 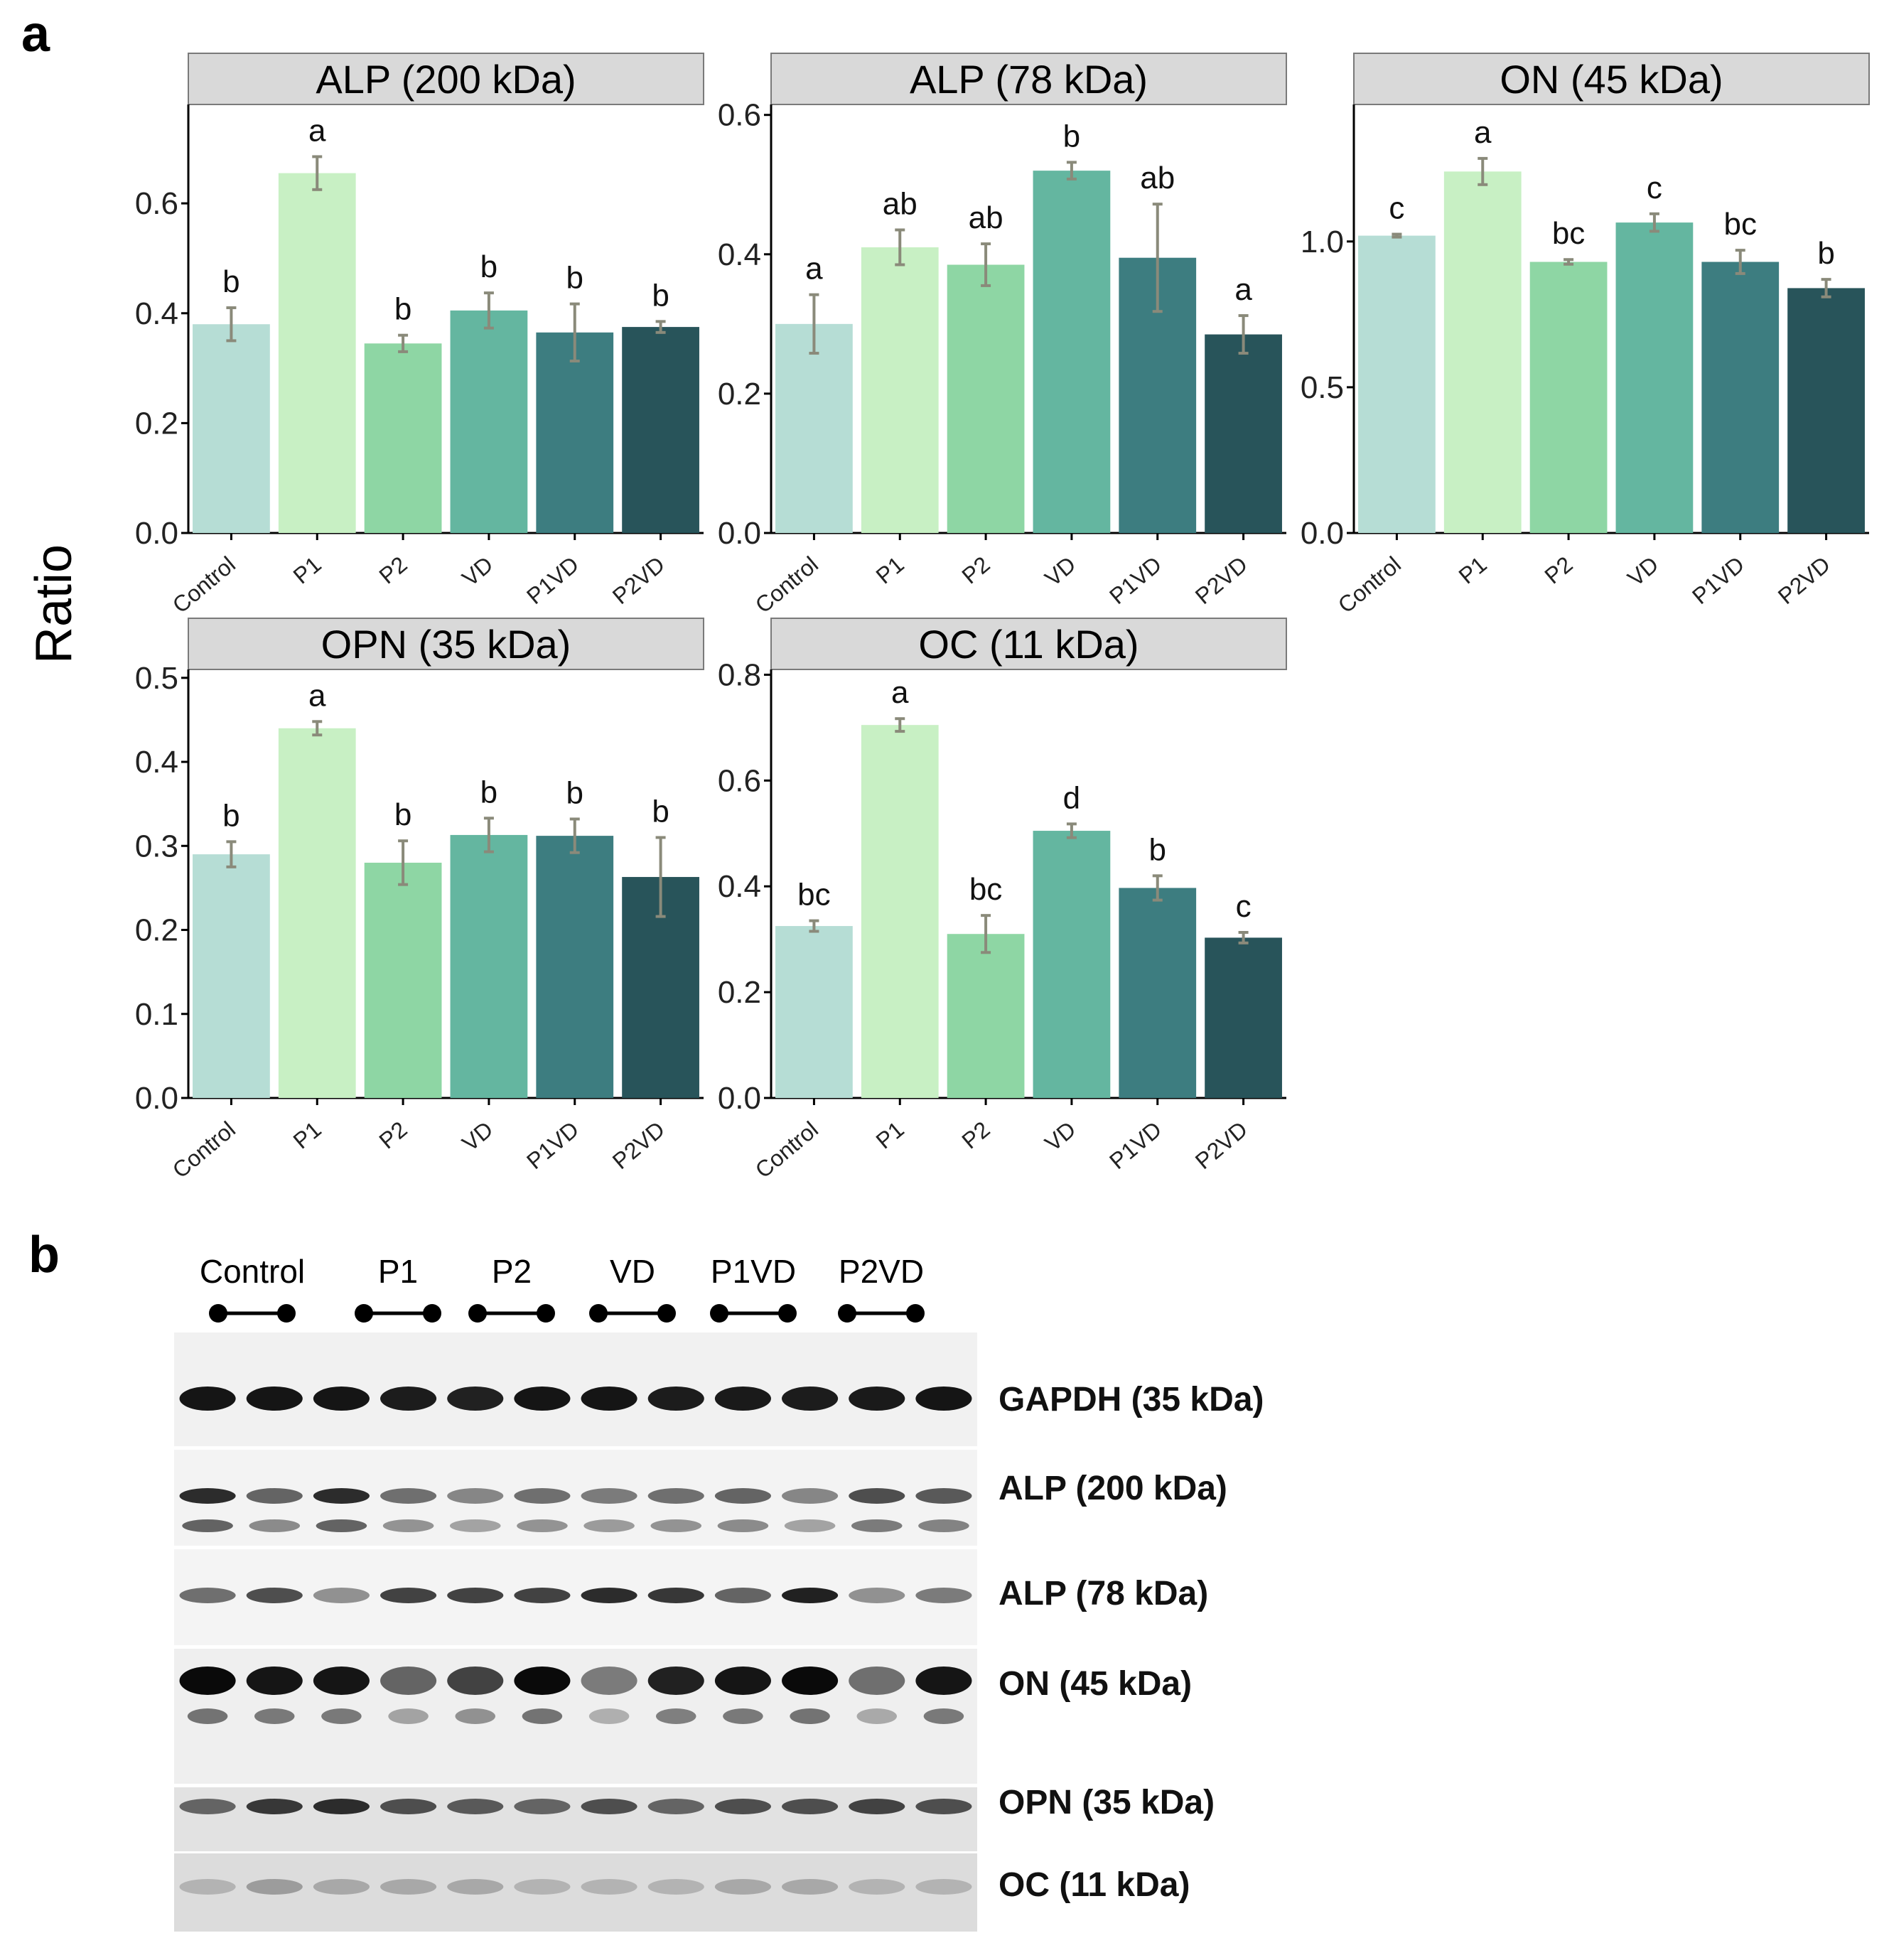 I want to click on significance-letter: ab, so click(x=1157, y=178).